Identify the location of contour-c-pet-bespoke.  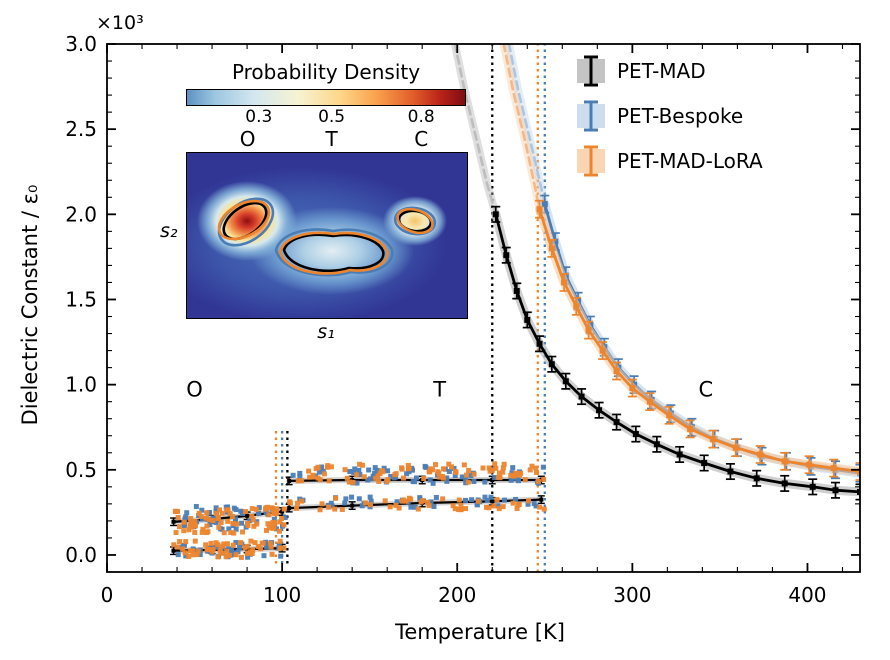
(415, 221).